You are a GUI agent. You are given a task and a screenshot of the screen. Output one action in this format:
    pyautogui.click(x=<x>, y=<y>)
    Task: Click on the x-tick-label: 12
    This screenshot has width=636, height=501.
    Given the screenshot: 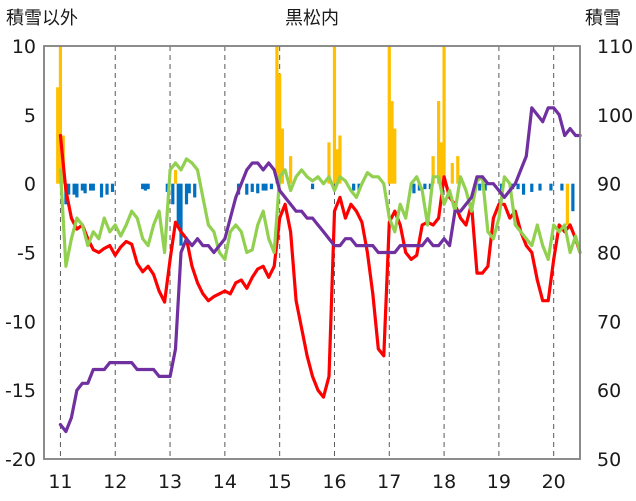 What is the action you would take?
    pyautogui.click(x=115, y=482)
    